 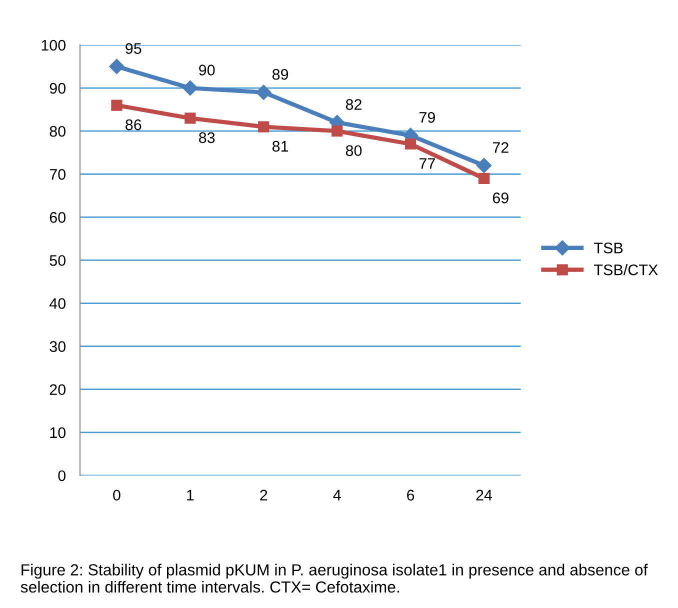 What do you see at coordinates (58, 260) in the screenshot?
I see `y-tick-label: 50` at bounding box center [58, 260].